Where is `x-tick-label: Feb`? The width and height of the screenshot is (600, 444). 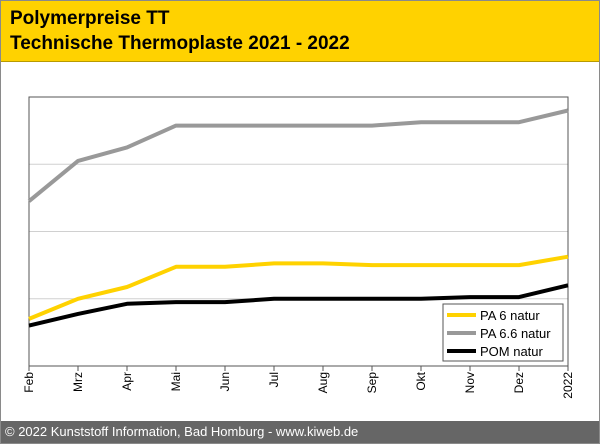
x-tick-label: Feb is located at coordinates (29, 382).